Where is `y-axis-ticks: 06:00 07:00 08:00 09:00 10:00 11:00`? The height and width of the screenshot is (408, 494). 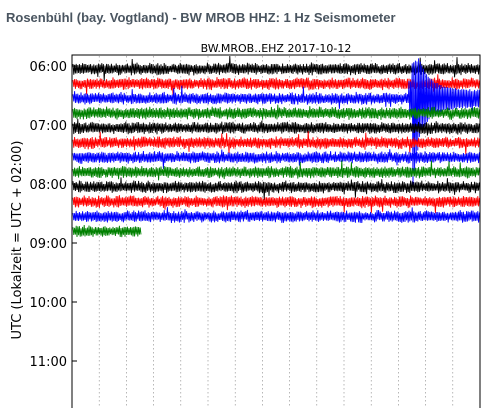
y-axis-ticks: 06:00 07:00 08:00 09:00 10:00 11:00 is located at coordinates (53, 215).